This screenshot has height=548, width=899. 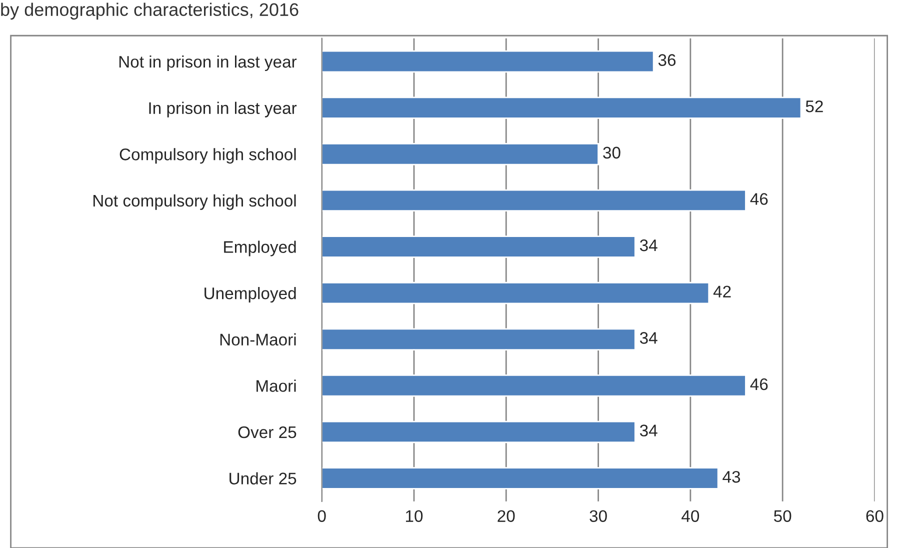 What do you see at coordinates (814, 106) in the screenshot?
I see `data-label: 52` at bounding box center [814, 106].